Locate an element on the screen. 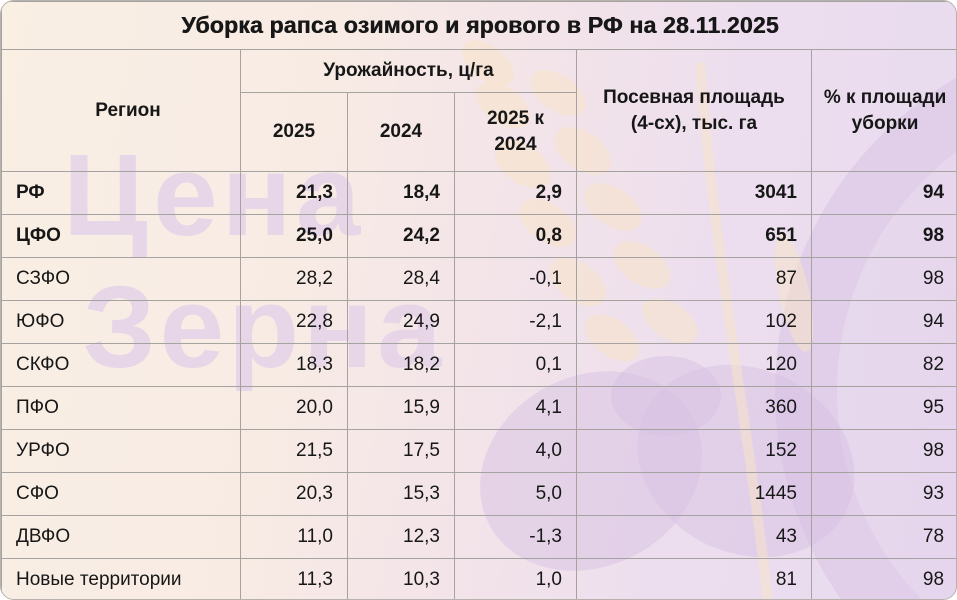  cell-yield-2025: 11,0 is located at coordinates (294, 537).